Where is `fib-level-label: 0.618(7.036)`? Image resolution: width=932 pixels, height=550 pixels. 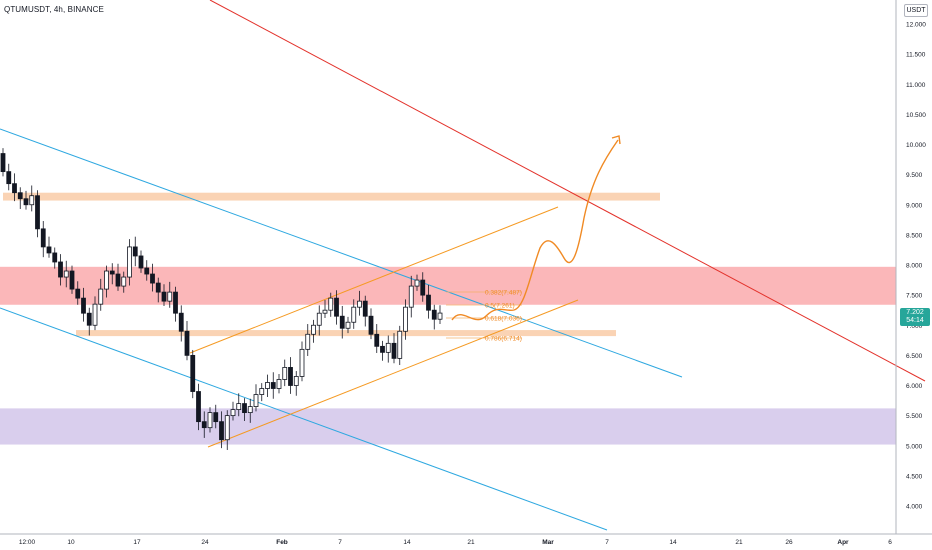 fib-level-label: 0.618(7.036) is located at coordinates (503, 319).